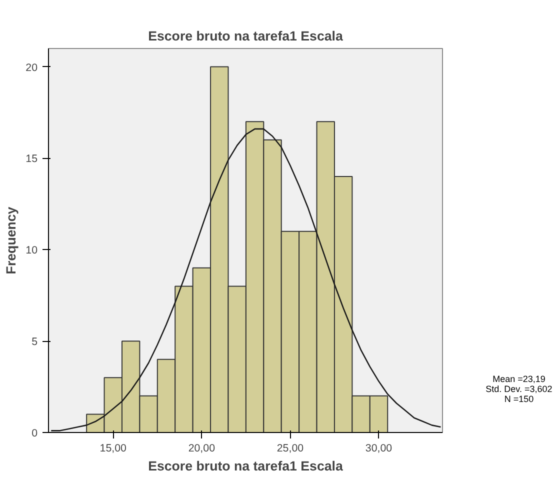  Describe the element at coordinates (32, 159) in the screenshot. I see `y-tick-label: 15` at that location.